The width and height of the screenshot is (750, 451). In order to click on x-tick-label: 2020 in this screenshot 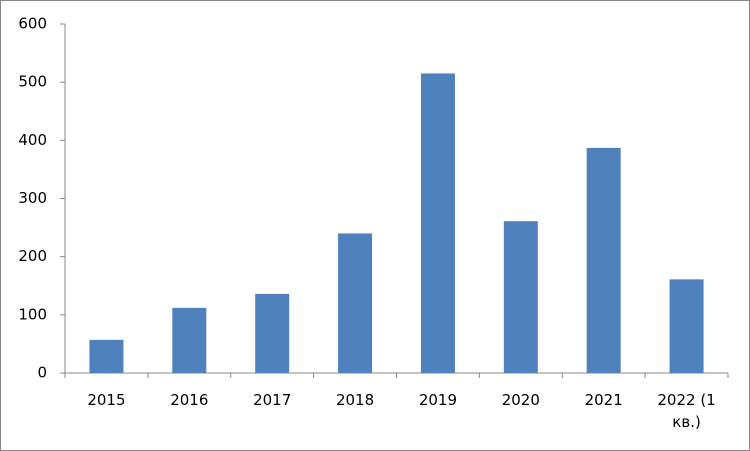, I will do `click(520, 400)`.